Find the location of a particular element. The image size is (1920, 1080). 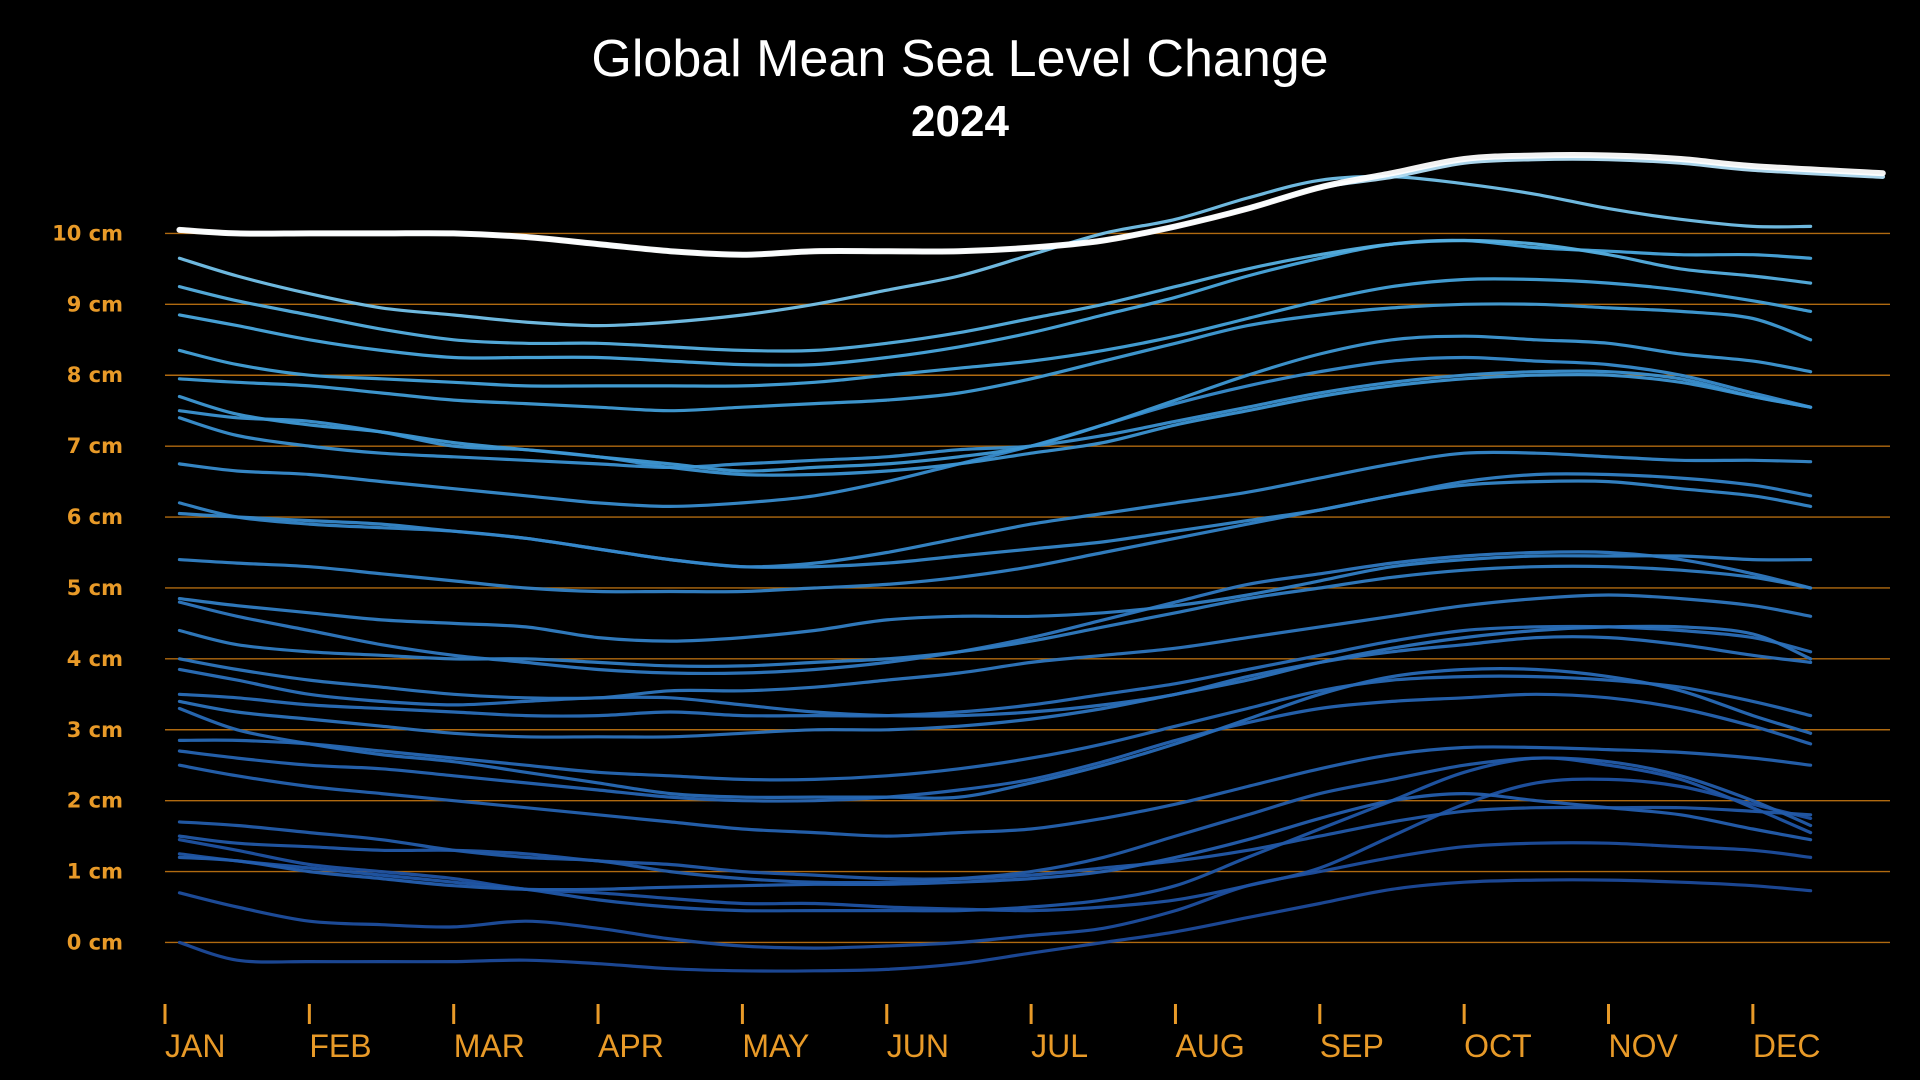

series-line-2010 is located at coordinates (995, 598).